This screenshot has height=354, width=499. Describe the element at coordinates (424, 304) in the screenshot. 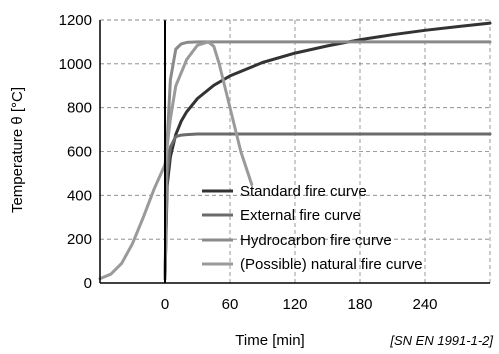

I see `x-tick-label: 240` at that location.